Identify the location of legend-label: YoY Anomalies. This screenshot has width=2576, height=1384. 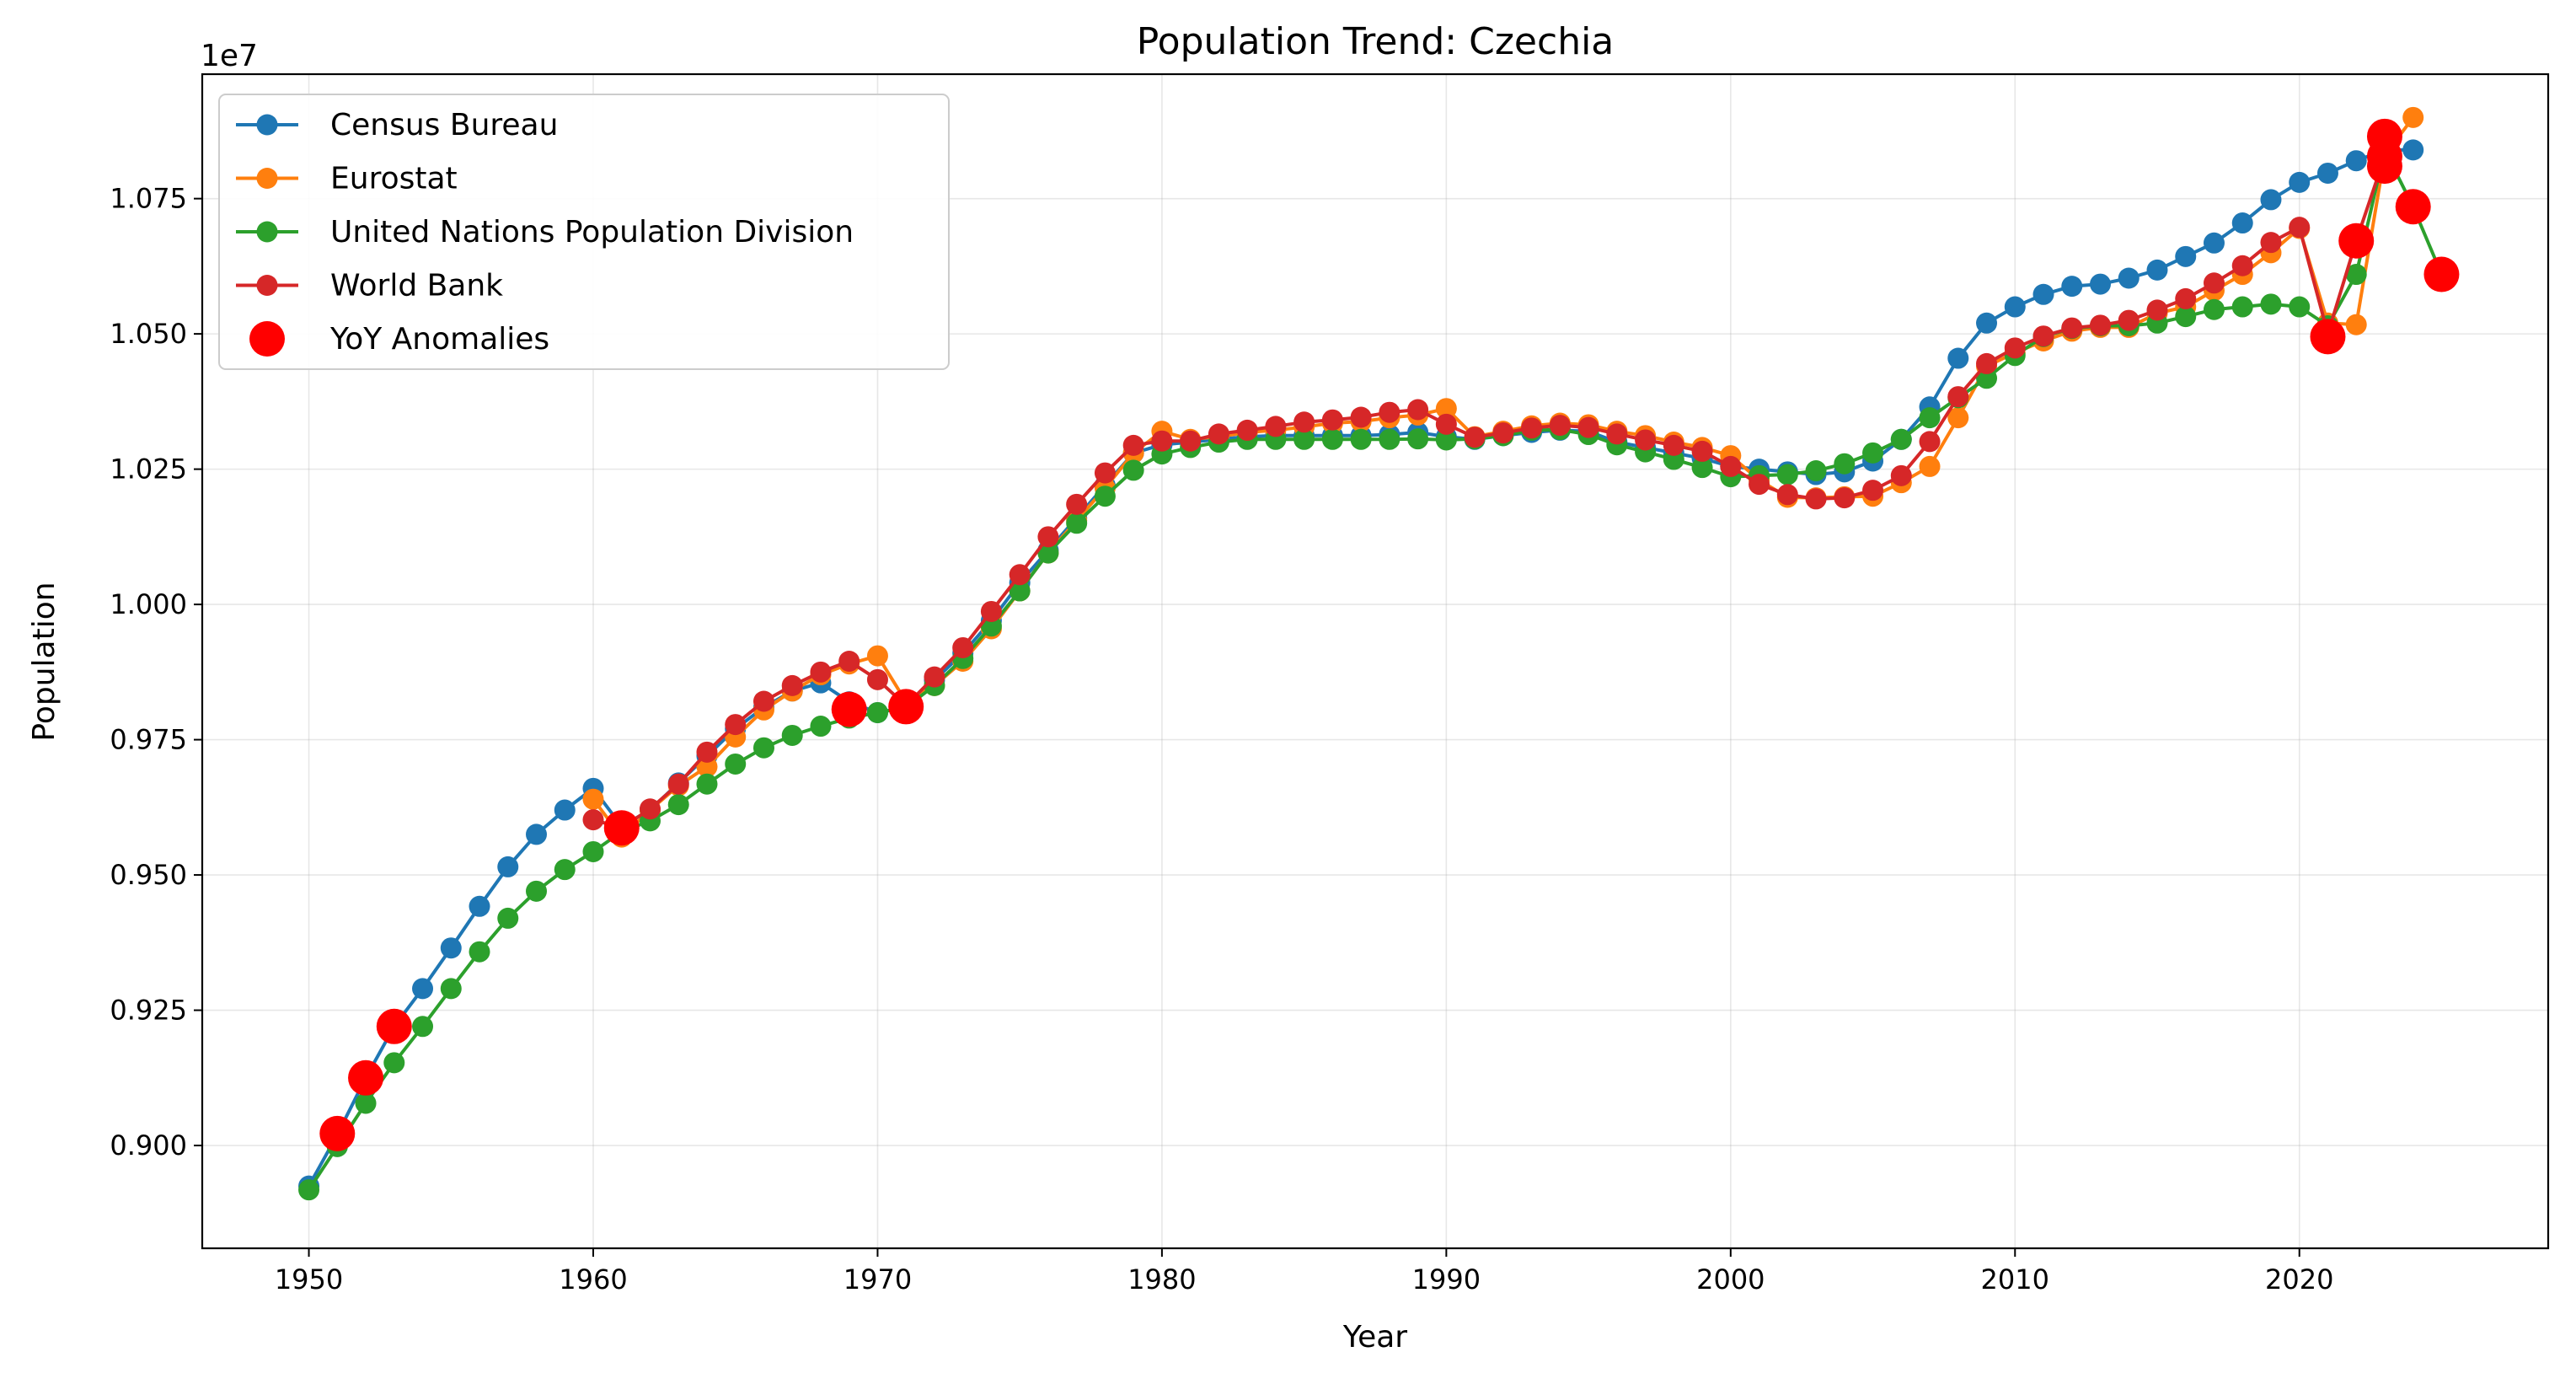
(439, 340).